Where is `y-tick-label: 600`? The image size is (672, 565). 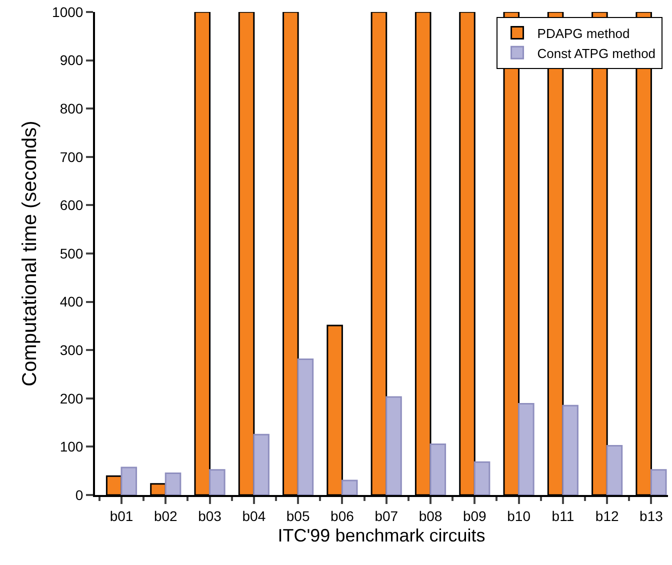 y-tick-label: 600 is located at coordinates (72, 205).